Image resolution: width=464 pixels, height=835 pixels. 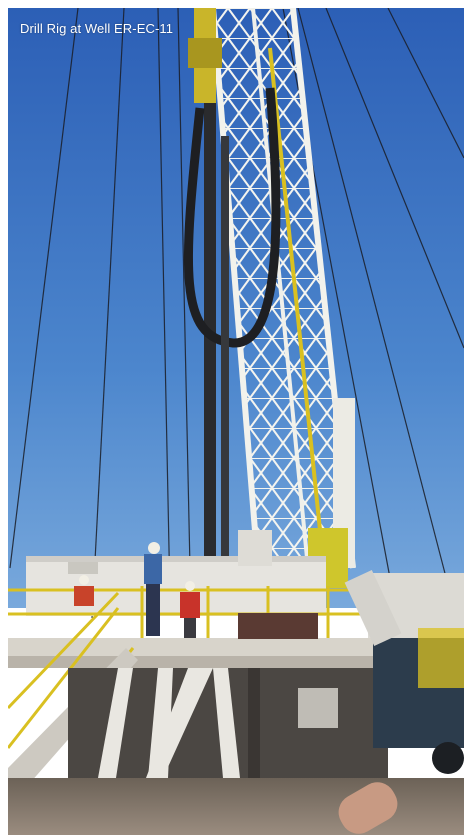 I want to click on rig-floor, so click(x=198, y=627).